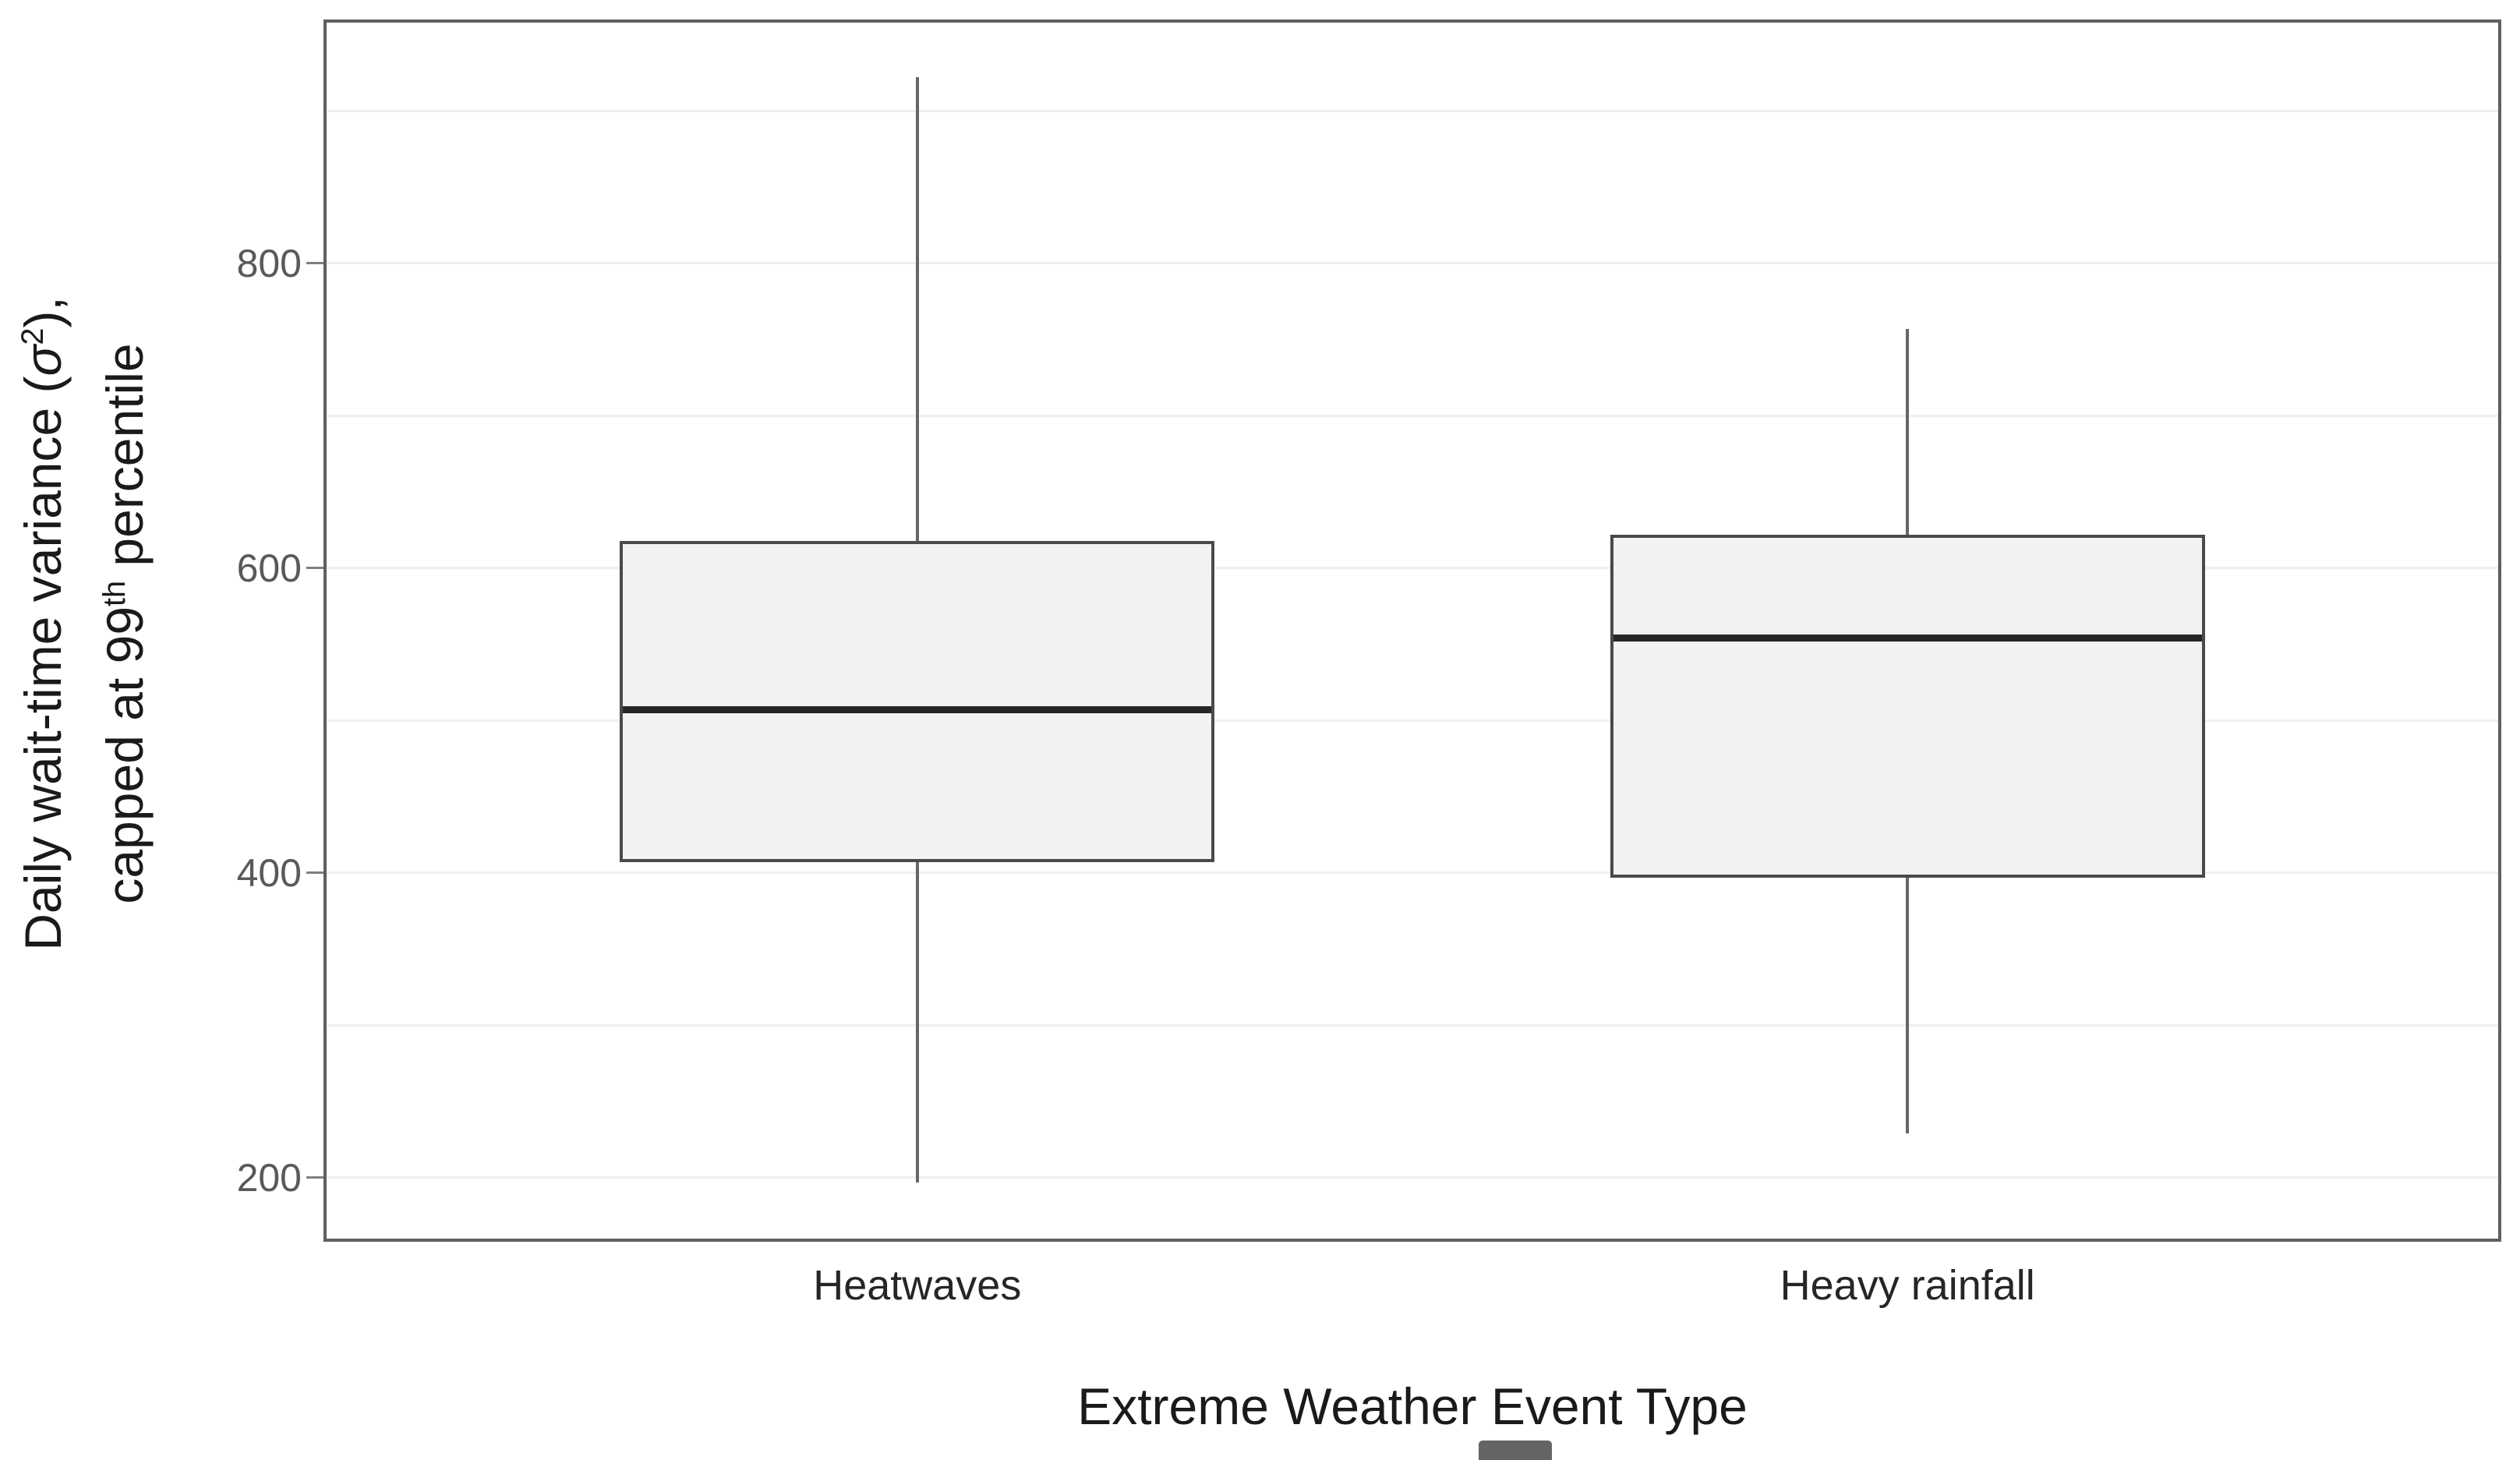 The image size is (2520, 1460). Describe the element at coordinates (917, 702) in the screenshot. I see `box-heatwaves` at that location.